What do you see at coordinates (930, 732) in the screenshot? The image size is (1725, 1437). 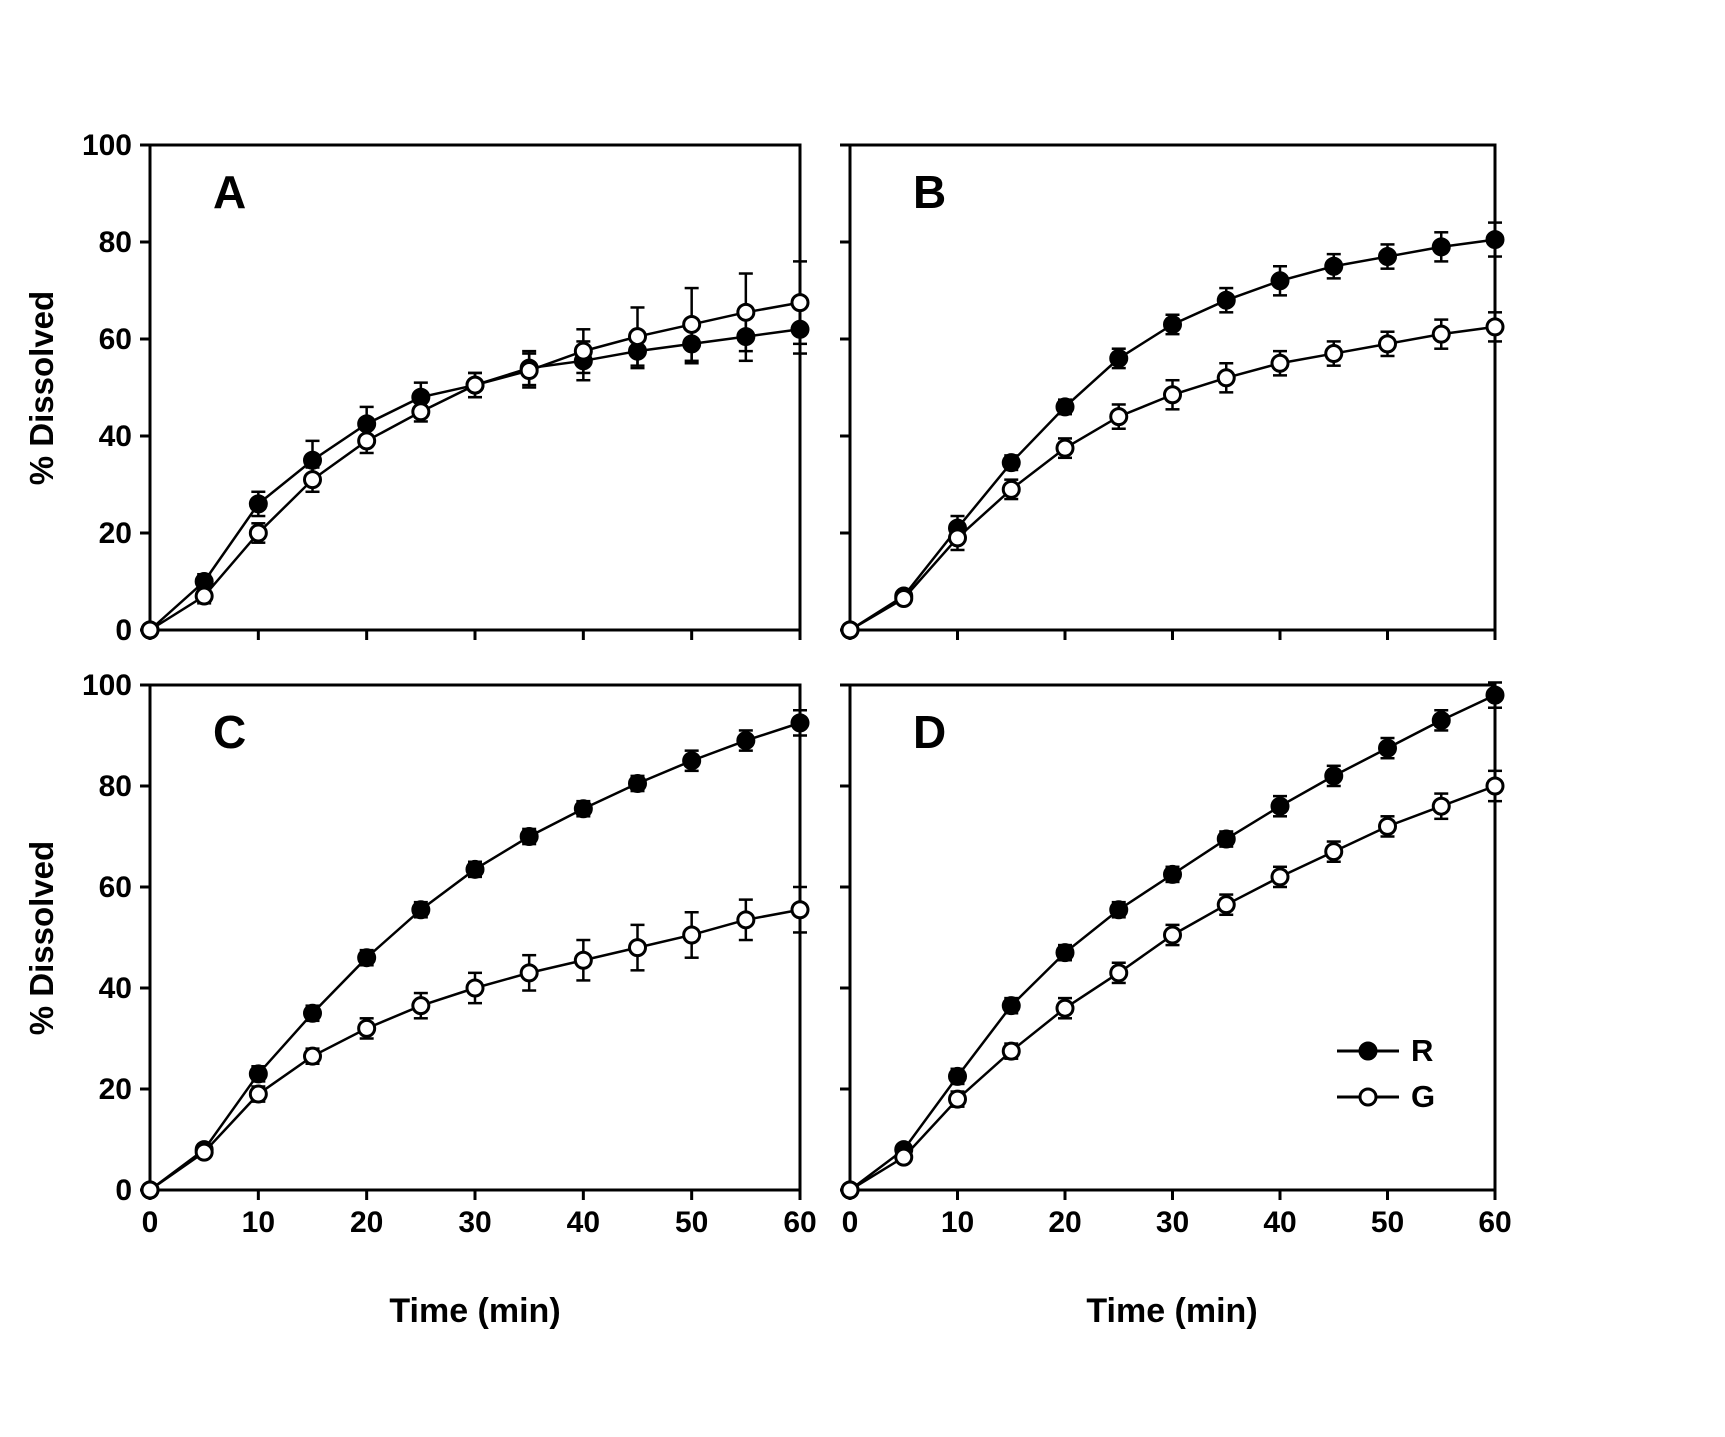 I see `panel-d-label: D` at bounding box center [930, 732].